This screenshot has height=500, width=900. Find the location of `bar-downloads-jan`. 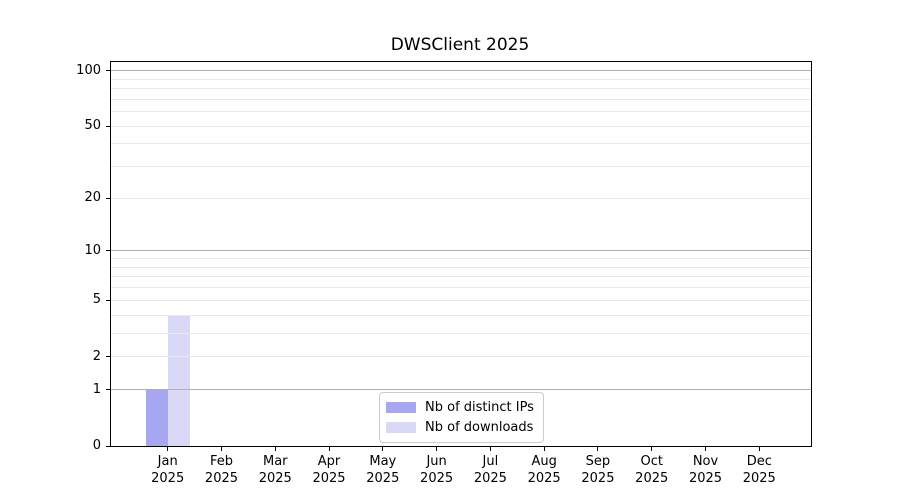

bar-downloads-jan is located at coordinates (178, 380).